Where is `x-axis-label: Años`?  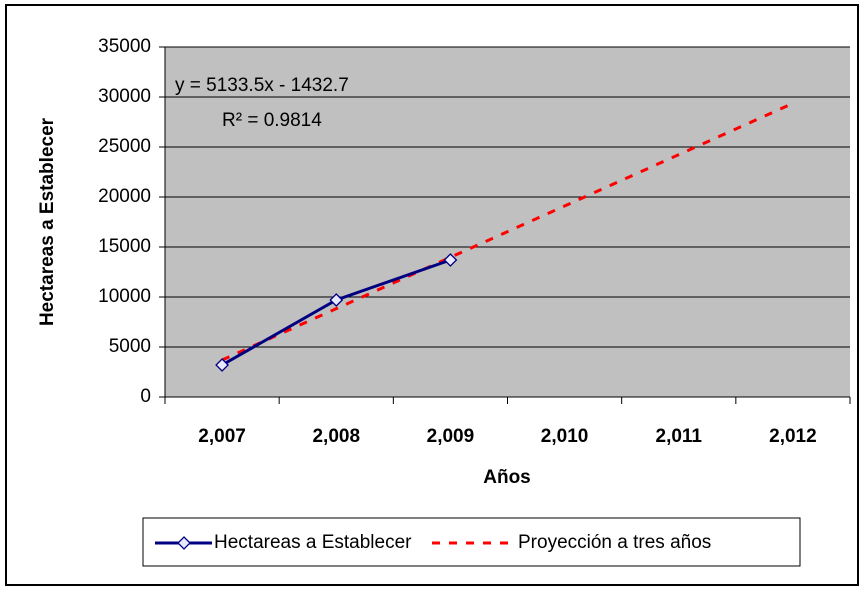 x-axis-label: Años is located at coordinates (507, 477).